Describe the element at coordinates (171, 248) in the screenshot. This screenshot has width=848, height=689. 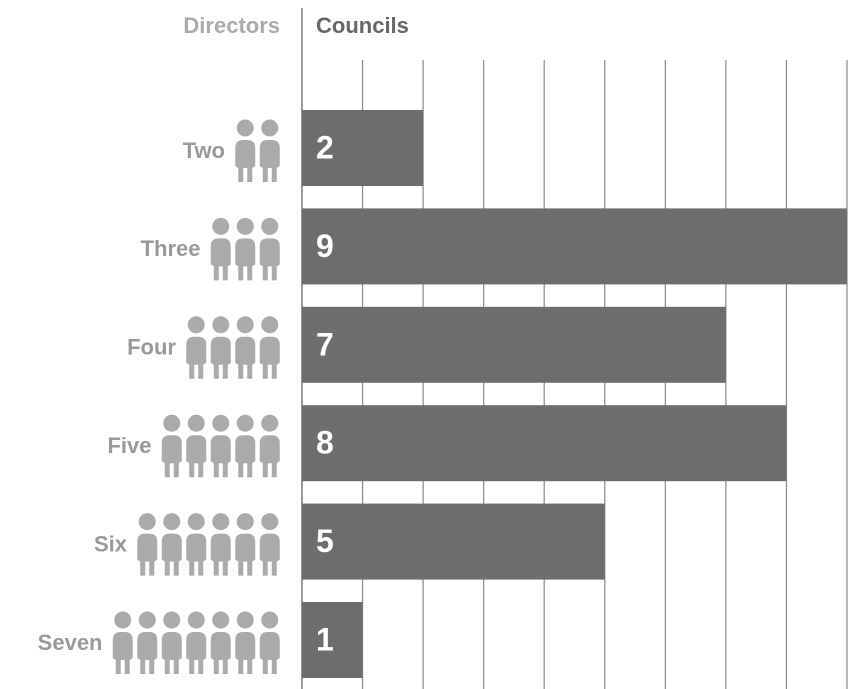
I see `category-label: Three` at that location.